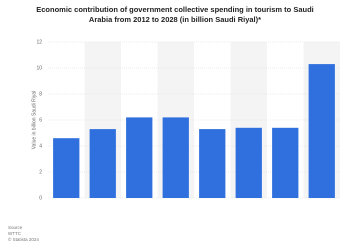 This screenshot has width=350, height=250. I want to click on y-tick-label: 8, so click(40, 94).